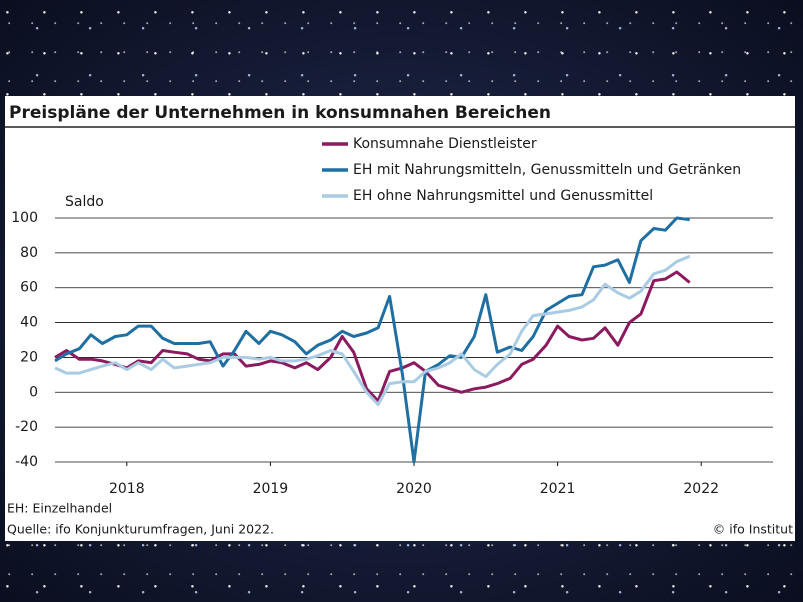  I want to click on x-tick-label: 2019, so click(271, 489).